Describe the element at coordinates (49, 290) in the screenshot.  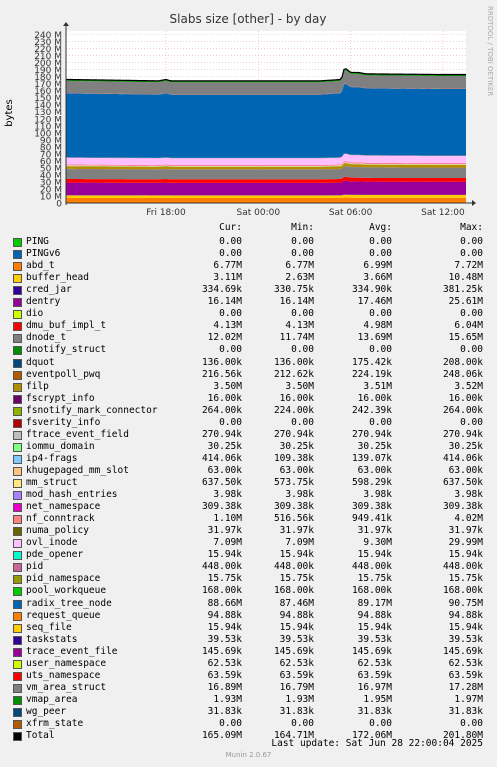
I see `legend-name: cred_jar` at that location.